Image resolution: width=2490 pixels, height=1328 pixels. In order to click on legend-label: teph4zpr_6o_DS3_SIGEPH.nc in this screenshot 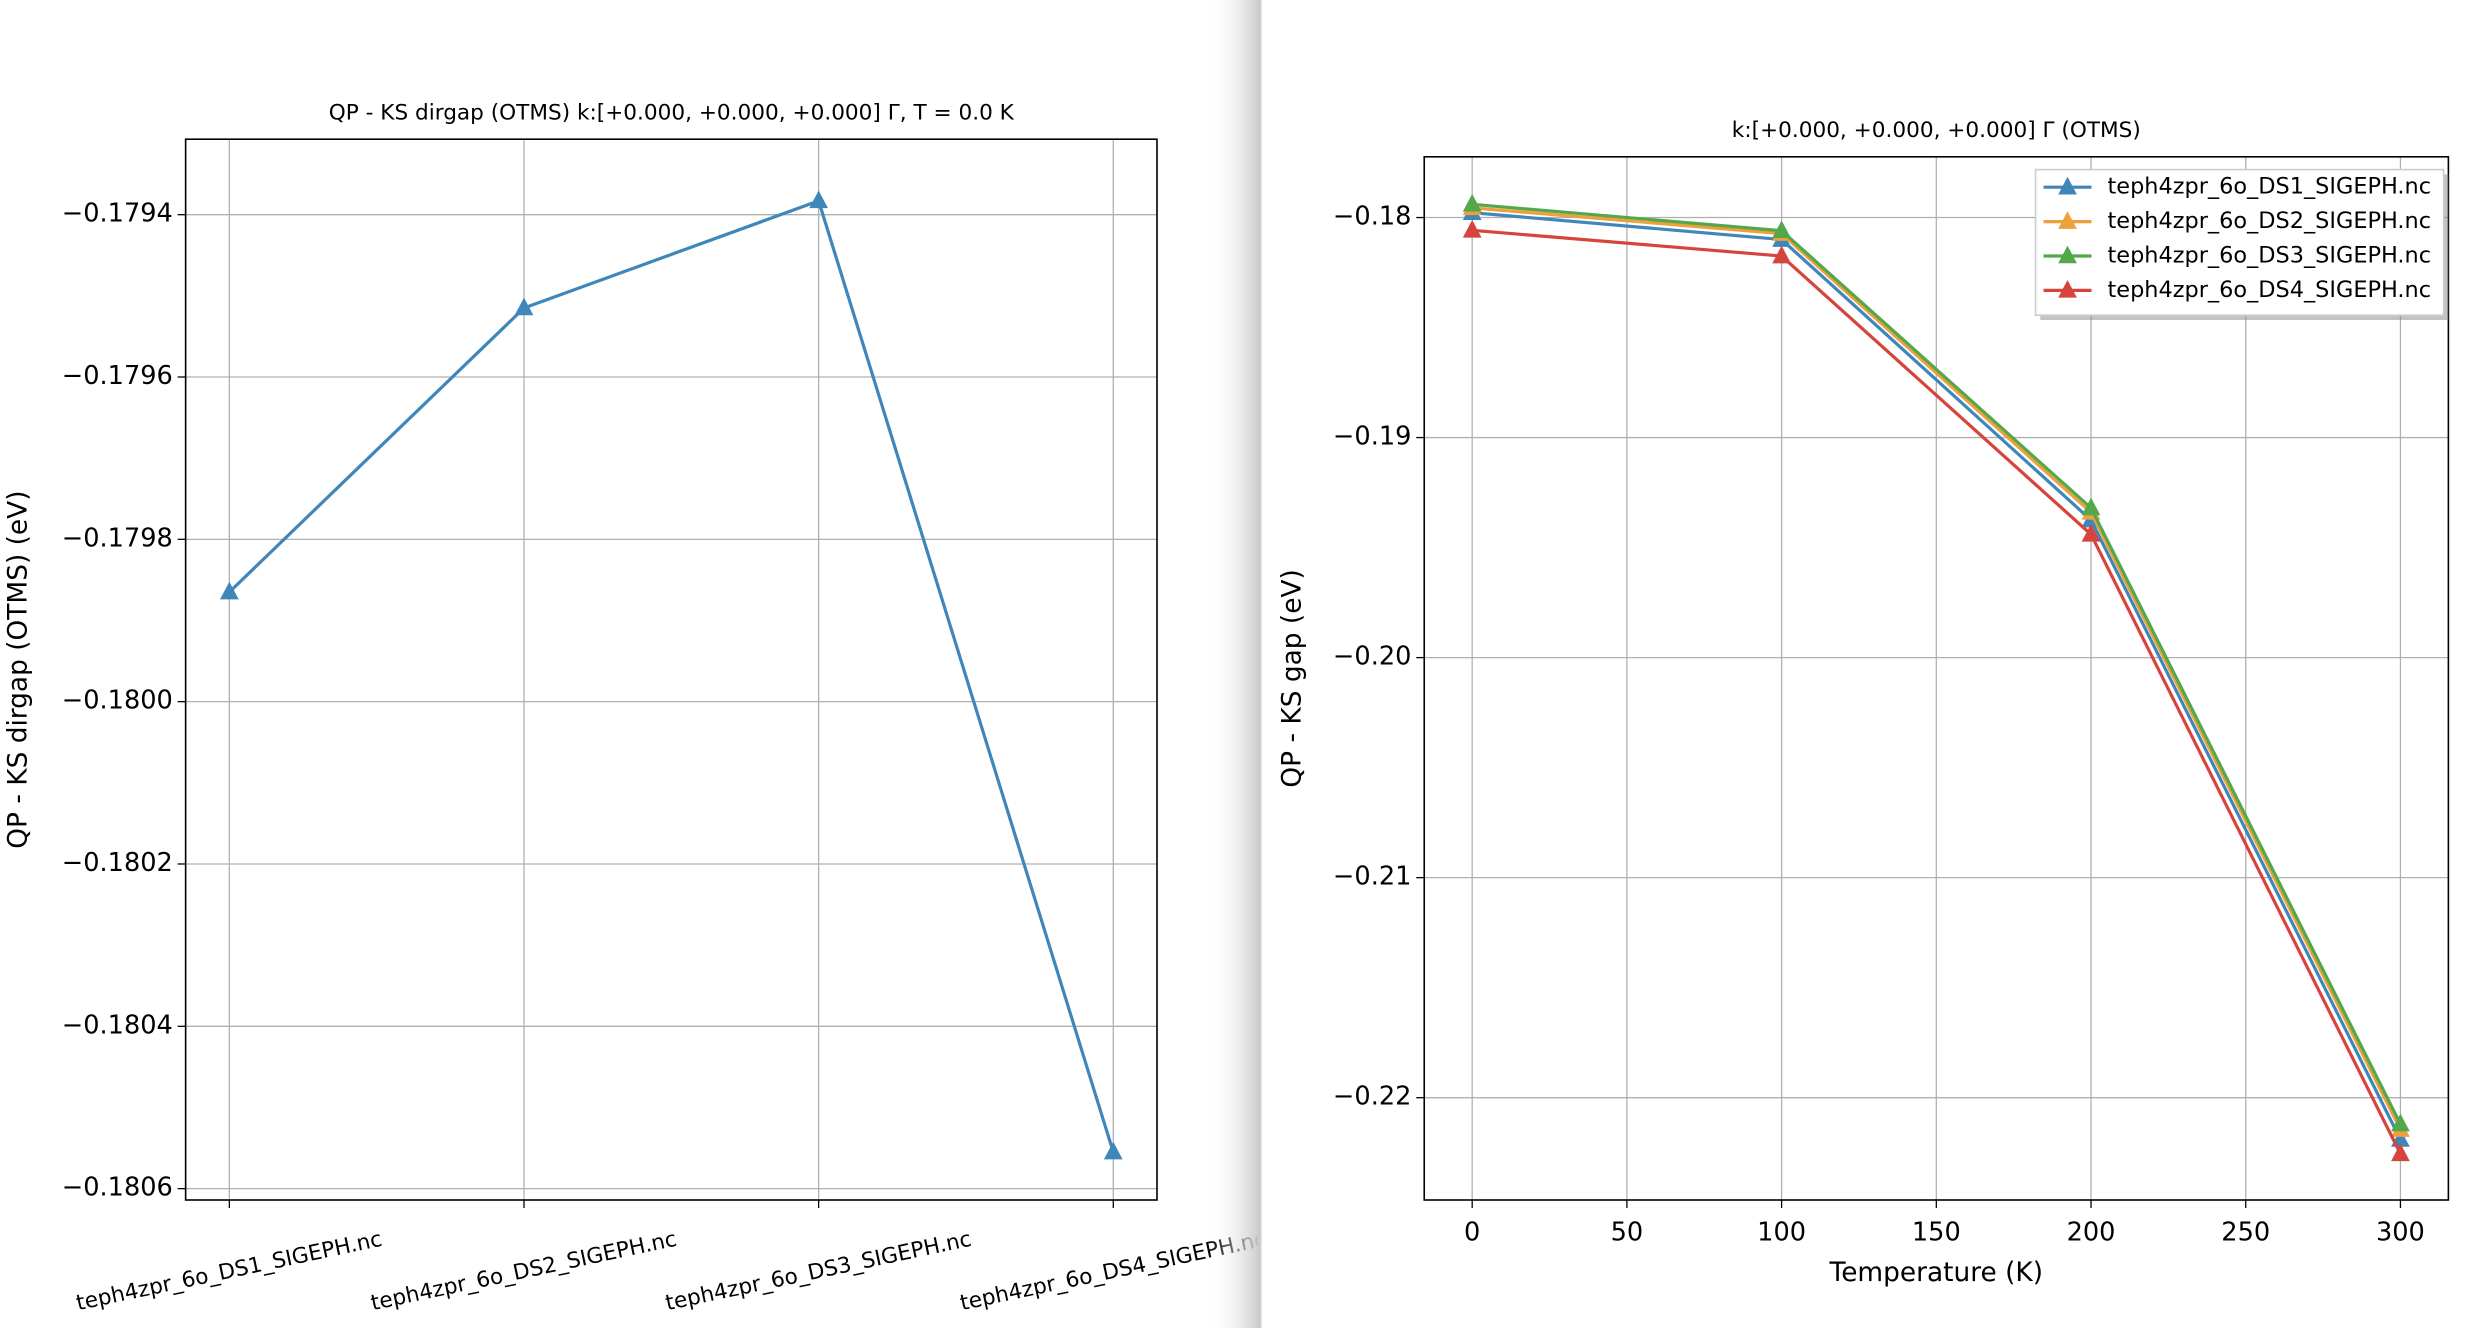, I will do `click(2270, 256)`.